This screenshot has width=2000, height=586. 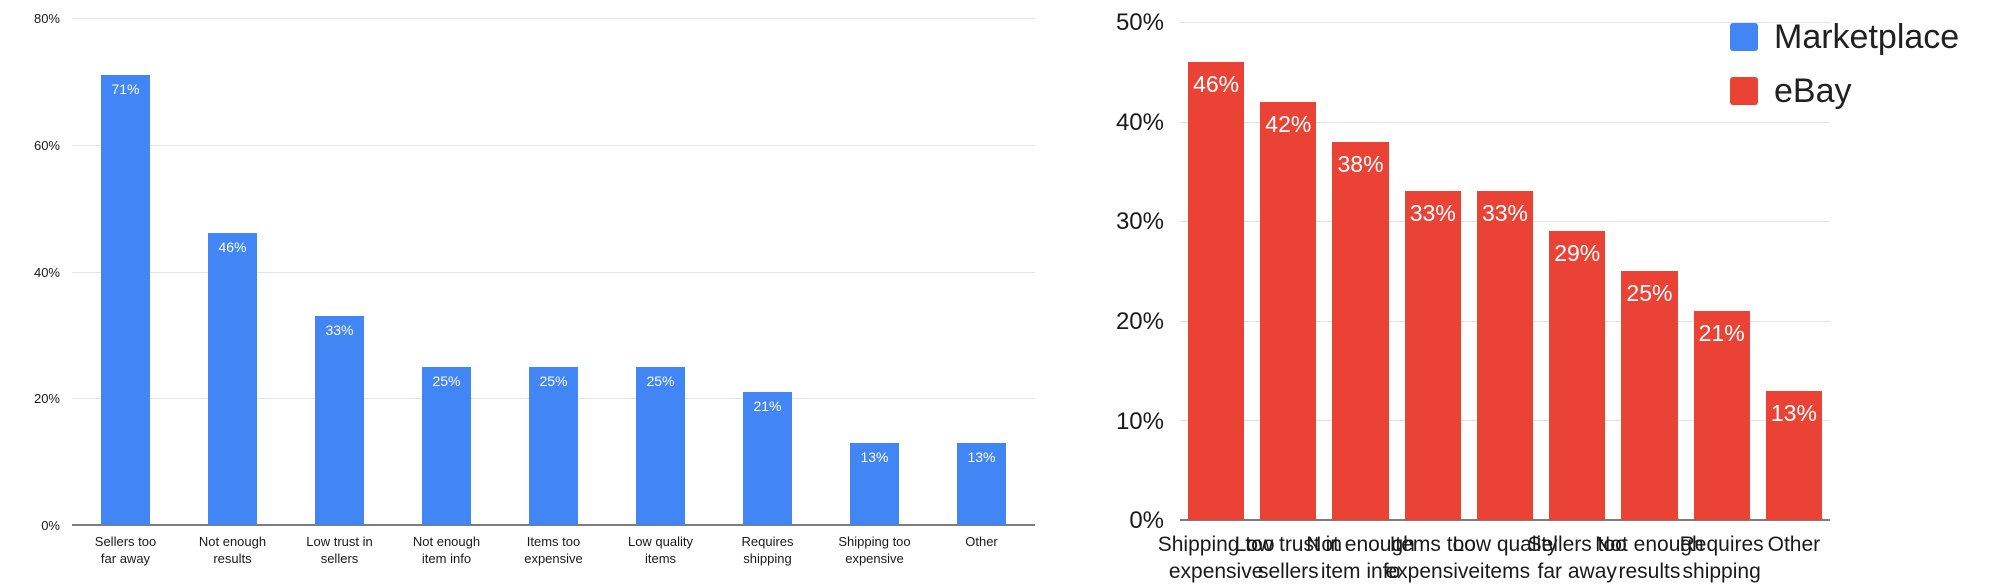 I want to click on y-axis-tick-label: 80%, so click(x=46, y=19).